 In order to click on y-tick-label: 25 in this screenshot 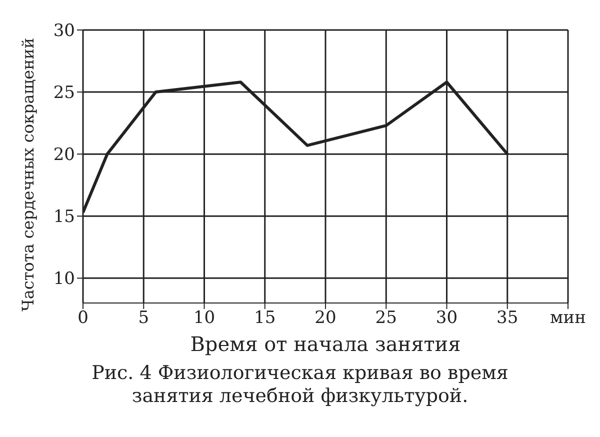, I will do `click(64, 93)`.